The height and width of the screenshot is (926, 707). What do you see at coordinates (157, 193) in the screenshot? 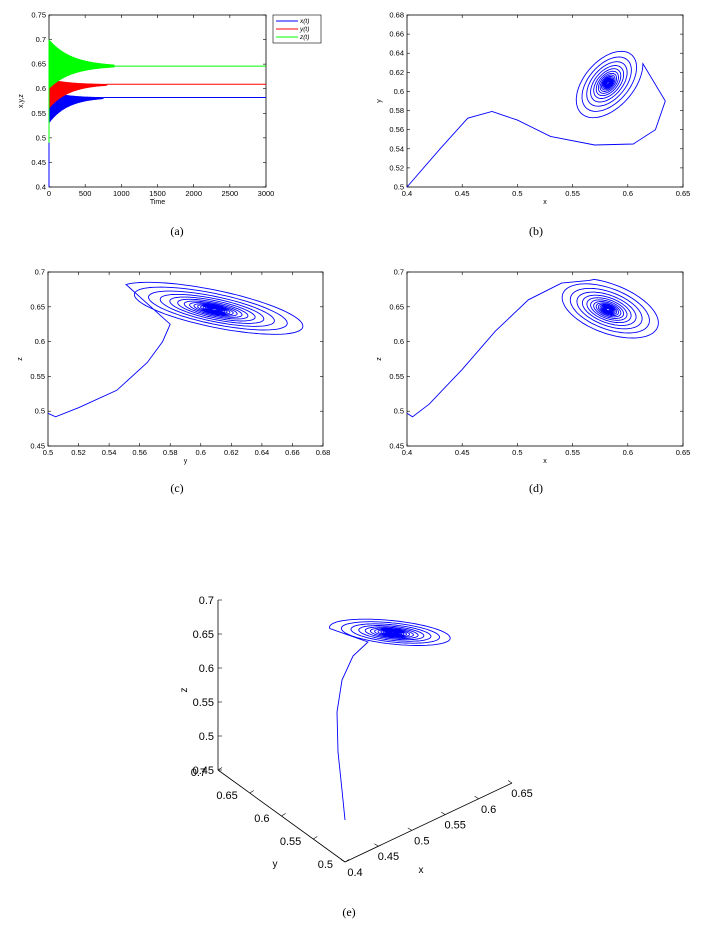
I see `x-tick-label: 1500` at bounding box center [157, 193].